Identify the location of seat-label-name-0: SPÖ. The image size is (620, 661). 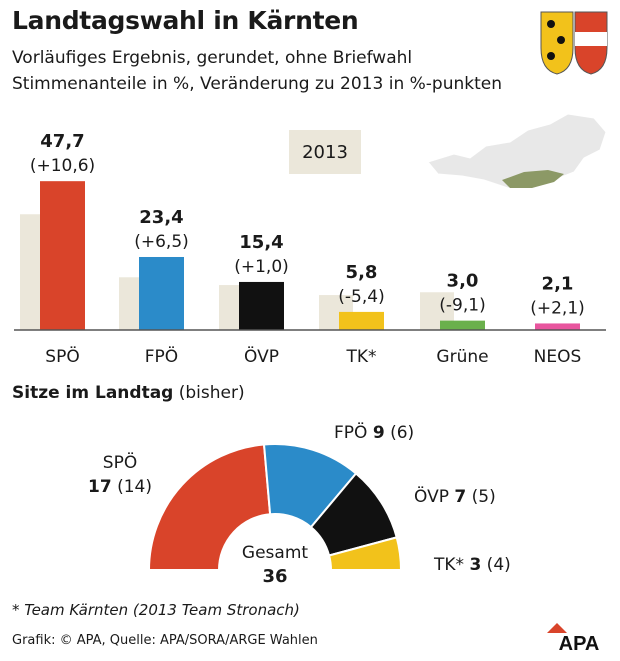
(120, 462).